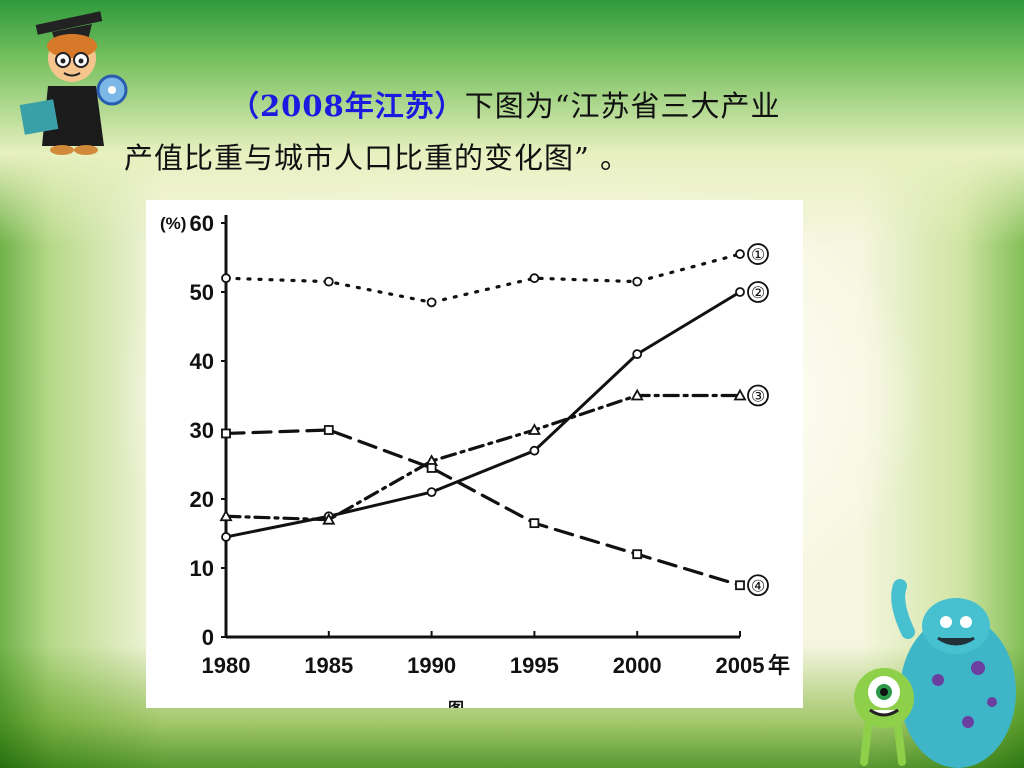 The image size is (1024, 768). Describe the element at coordinates (779, 665) in the screenshot. I see `x-axis-unit-label: 年` at that location.